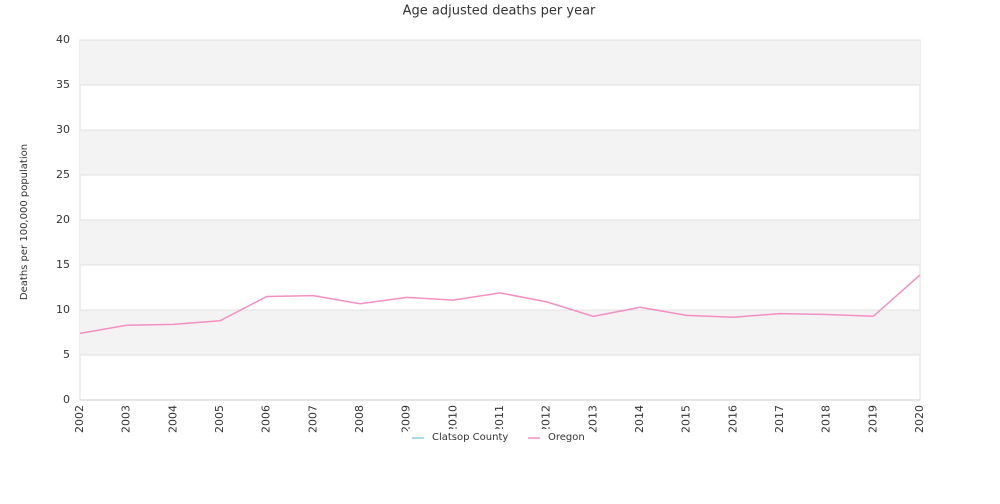 The height and width of the screenshot is (504, 1000). What do you see at coordinates (499, 419) in the screenshot?
I see `x-tick-label: 2011` at bounding box center [499, 419].